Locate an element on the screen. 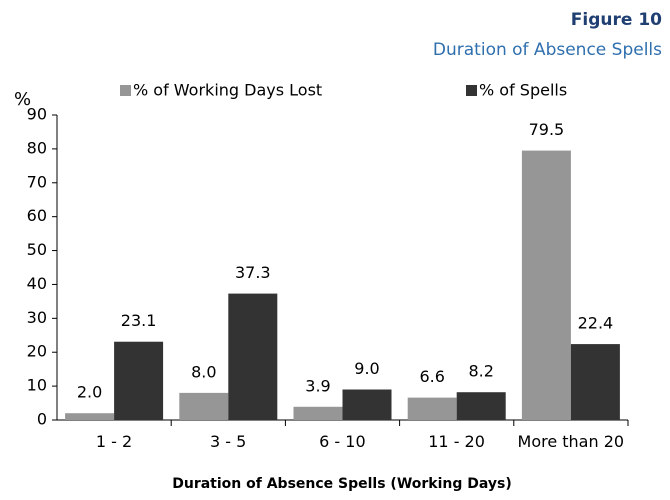 Image resolution: width=670 pixels, height=500 pixels. data-label: 3.9 is located at coordinates (317, 385).